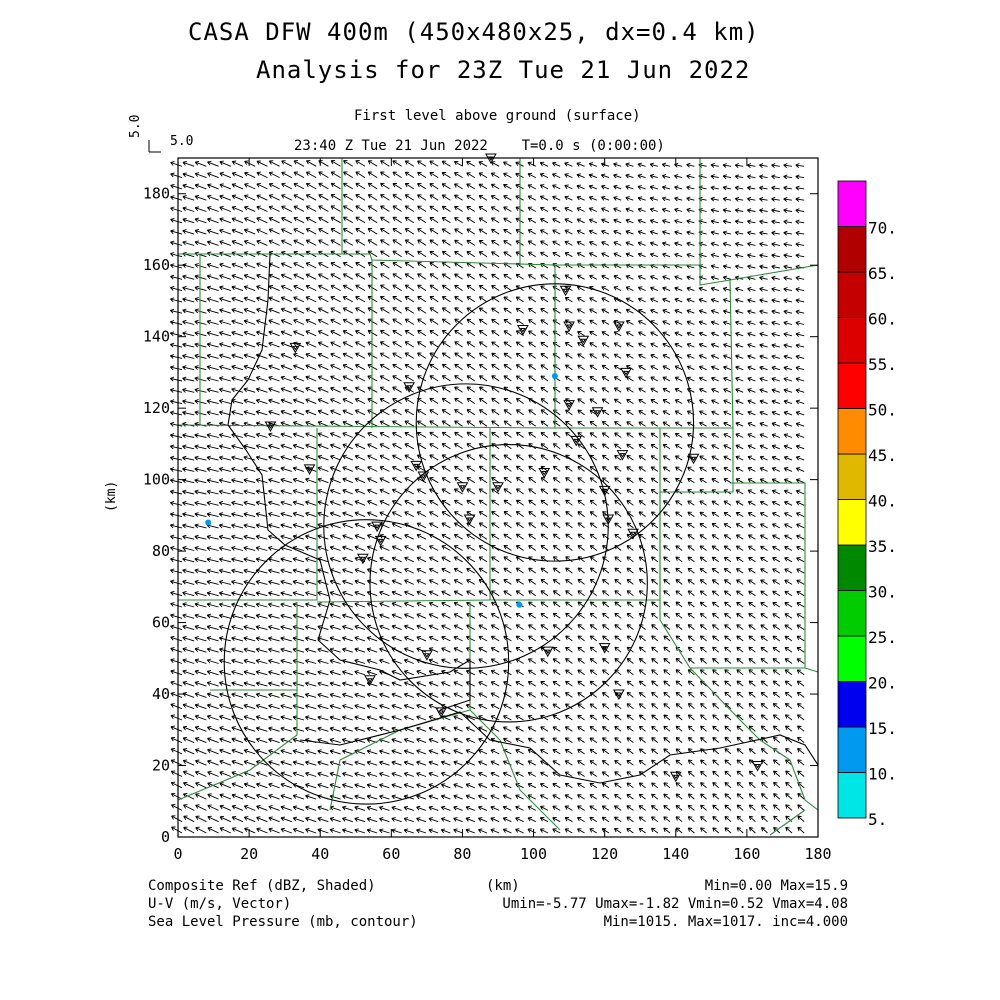 This screenshot has height=1000, width=1000. Describe the element at coordinates (262, 886) in the screenshot. I see `footer-field-reflectivity: Composite Ref (dBZ, Shaded)` at that location.